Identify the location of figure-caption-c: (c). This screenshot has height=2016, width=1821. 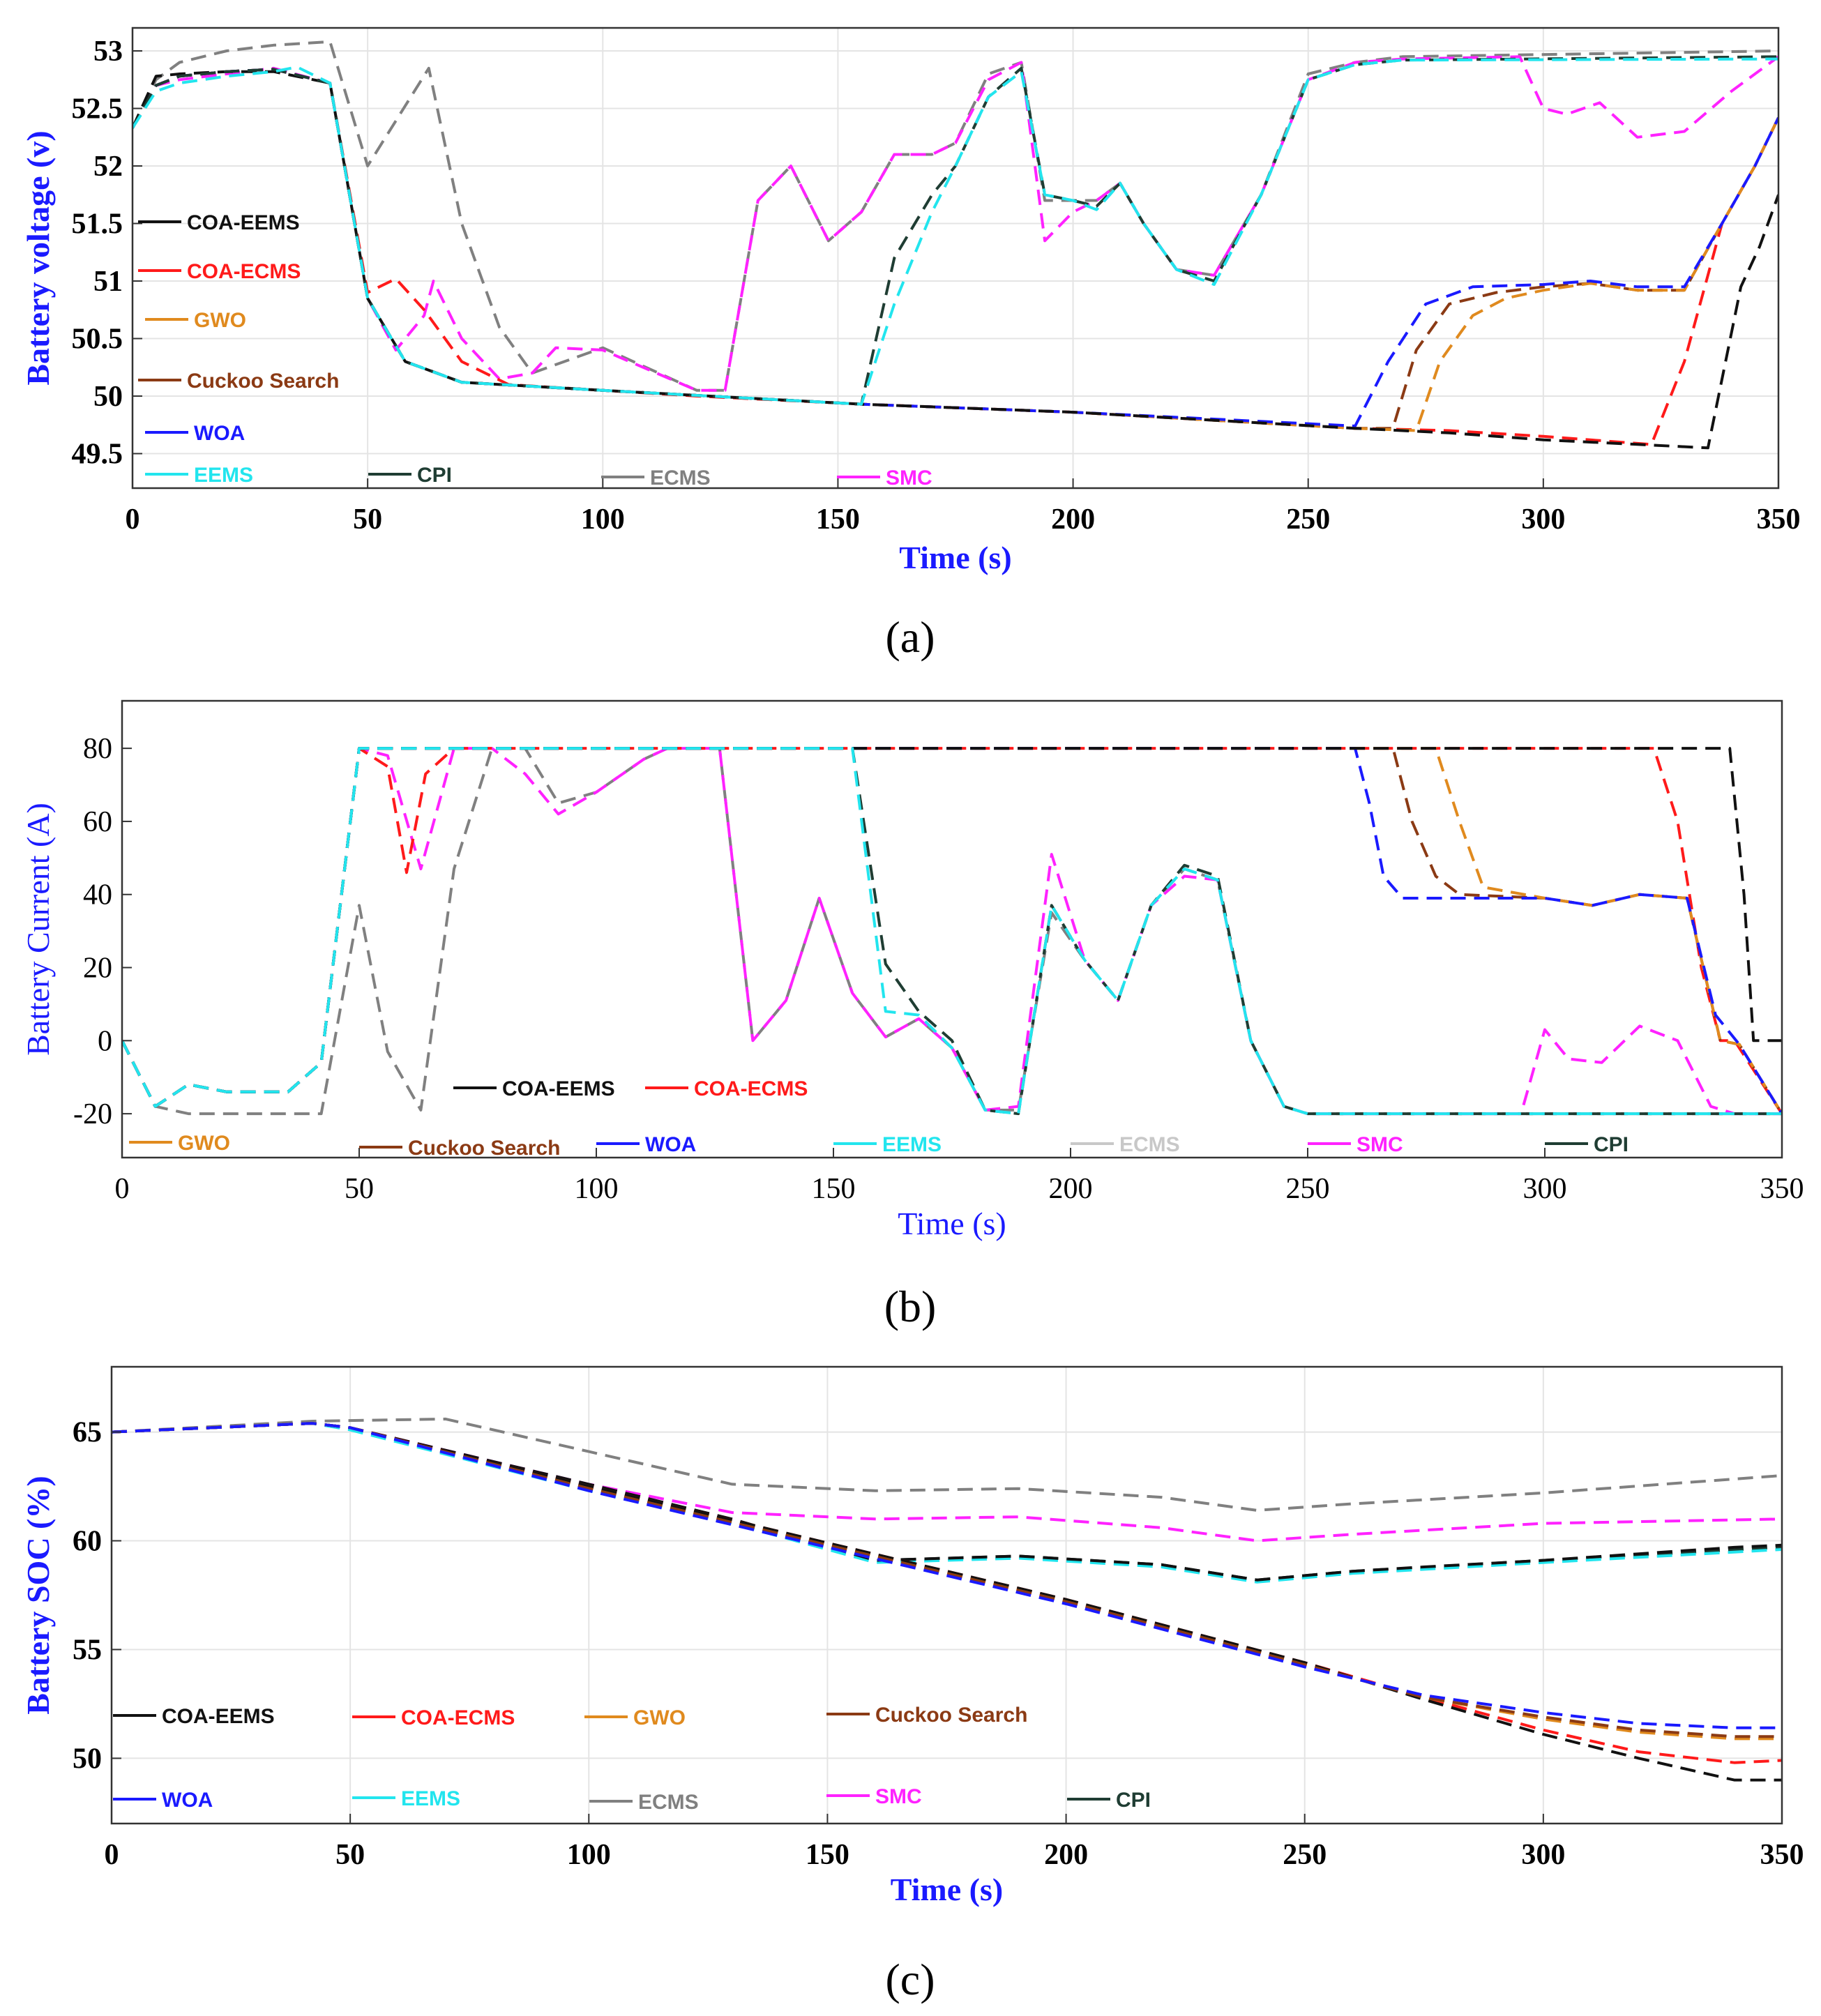
(910, 1979).